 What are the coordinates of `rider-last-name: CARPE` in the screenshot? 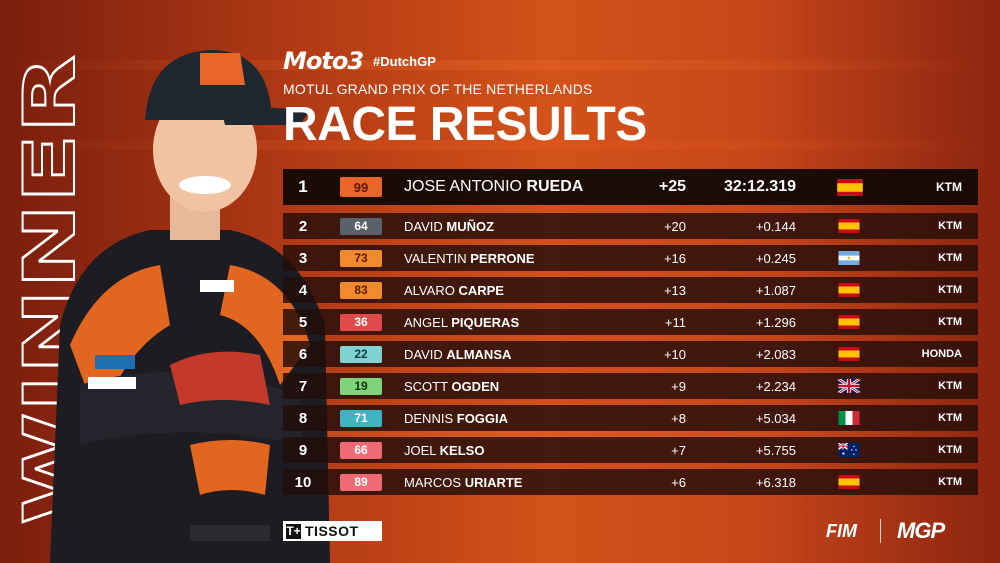 It's located at (481, 290).